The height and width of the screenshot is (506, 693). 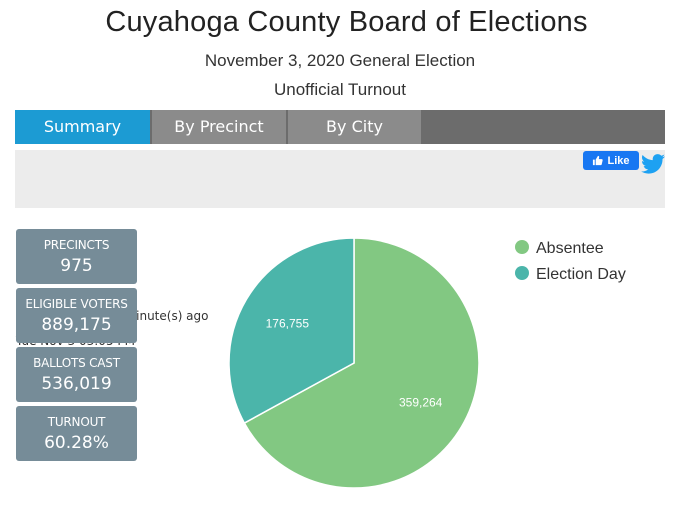 I want to click on data-label: 359,264, so click(x=421, y=403).